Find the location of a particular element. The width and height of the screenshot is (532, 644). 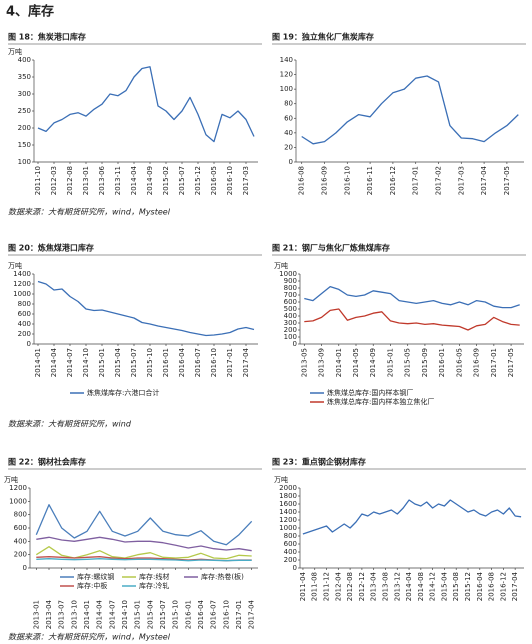

y-tick-label: 140 is located at coordinates (286, 60).